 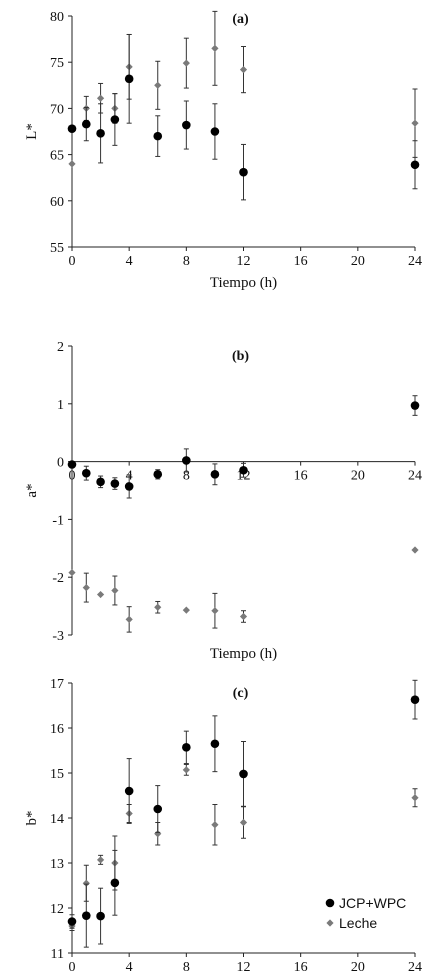 I want to click on y-tick-label: 75, so click(x=57, y=63).